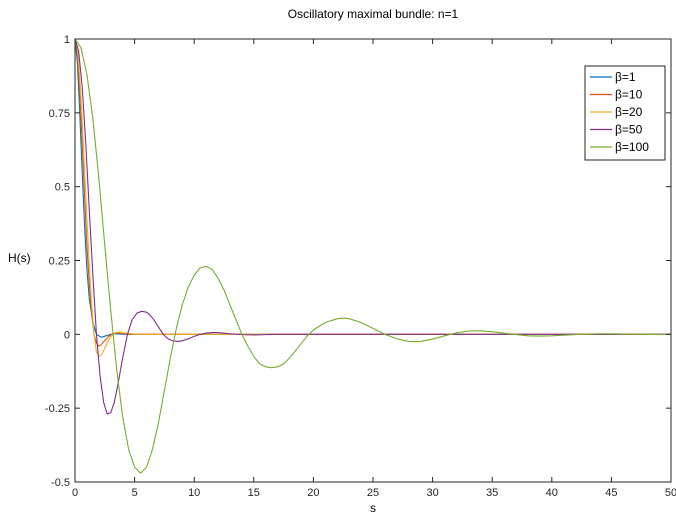 The height and width of the screenshot is (517, 676). Describe the element at coordinates (67, 40) in the screenshot. I see `y-tick-label-6: 1` at that location.